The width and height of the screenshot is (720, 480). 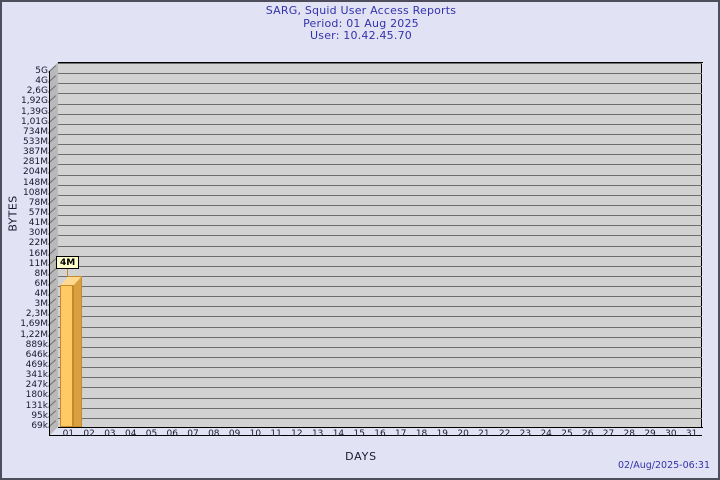 I want to click on y-tick: 180k, so click(x=25, y=395).